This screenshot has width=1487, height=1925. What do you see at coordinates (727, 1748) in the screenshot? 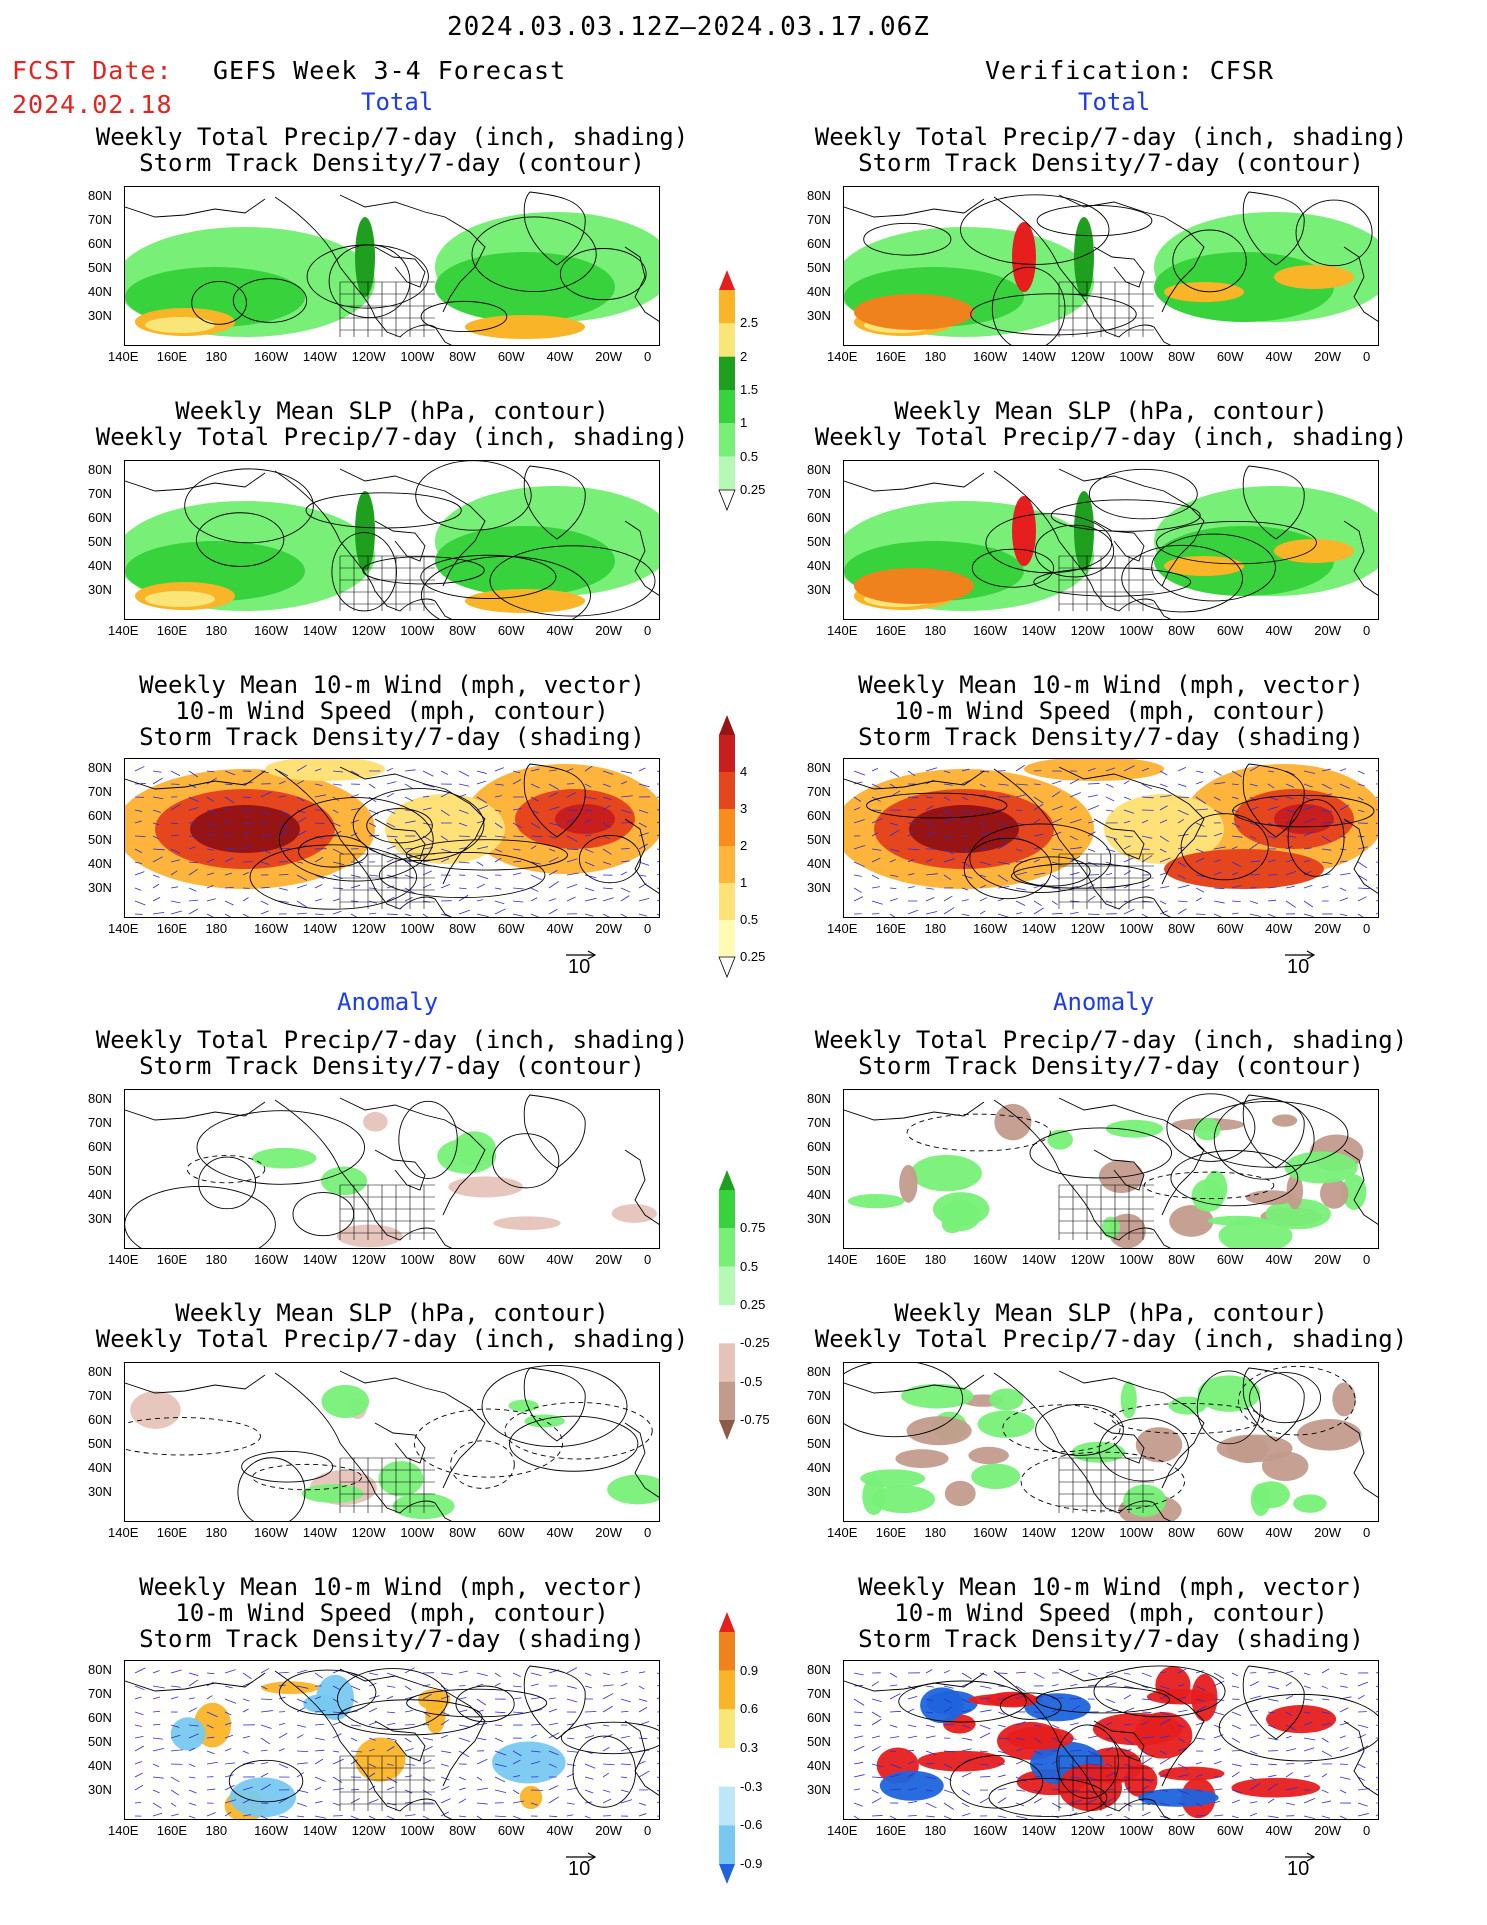
I see `colorbar-anom-storm` at bounding box center [727, 1748].